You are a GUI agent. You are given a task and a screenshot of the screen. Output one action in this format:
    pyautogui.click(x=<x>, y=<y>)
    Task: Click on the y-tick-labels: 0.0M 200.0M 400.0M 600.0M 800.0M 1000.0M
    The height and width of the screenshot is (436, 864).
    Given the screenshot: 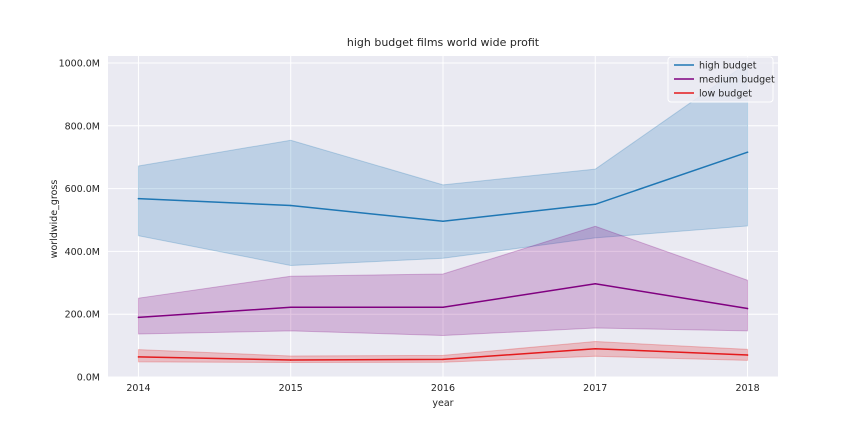 What is the action you would take?
    pyautogui.click(x=79, y=221)
    